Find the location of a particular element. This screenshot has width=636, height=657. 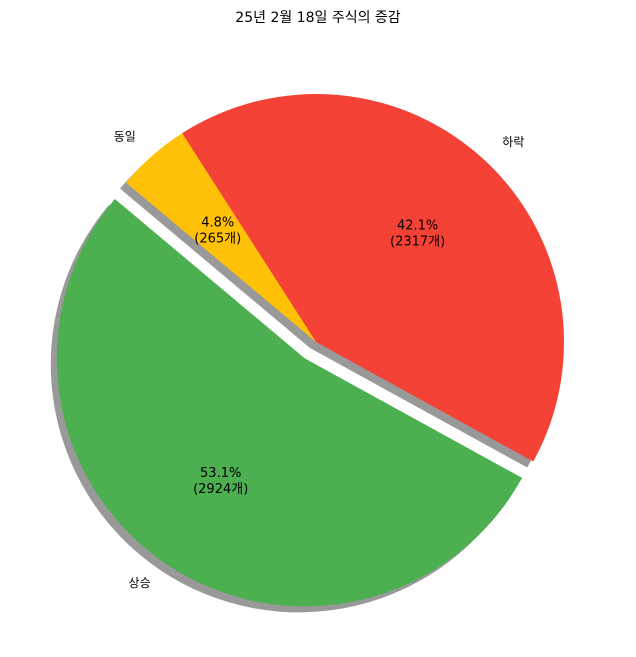

value-label: 42.1% (2317개) is located at coordinates (417, 233).